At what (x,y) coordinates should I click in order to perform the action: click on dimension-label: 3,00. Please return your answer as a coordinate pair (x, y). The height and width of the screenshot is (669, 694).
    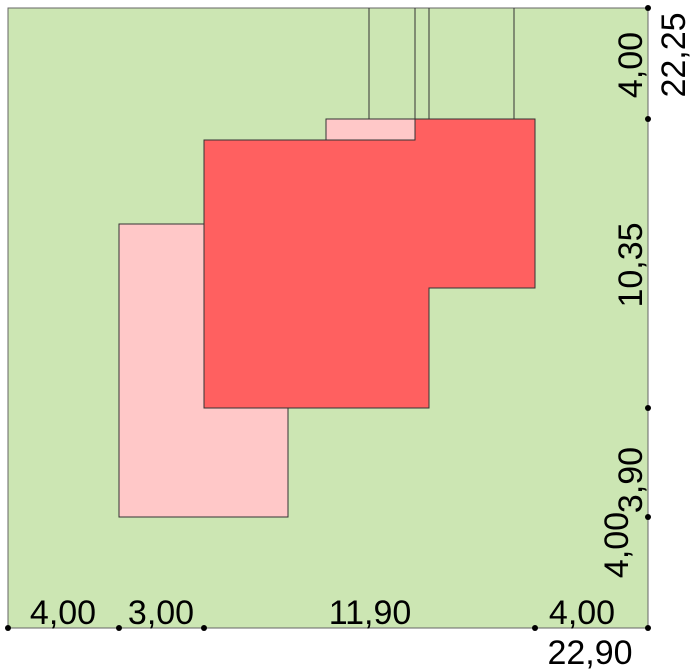
    Looking at the image, I should click on (161, 613).